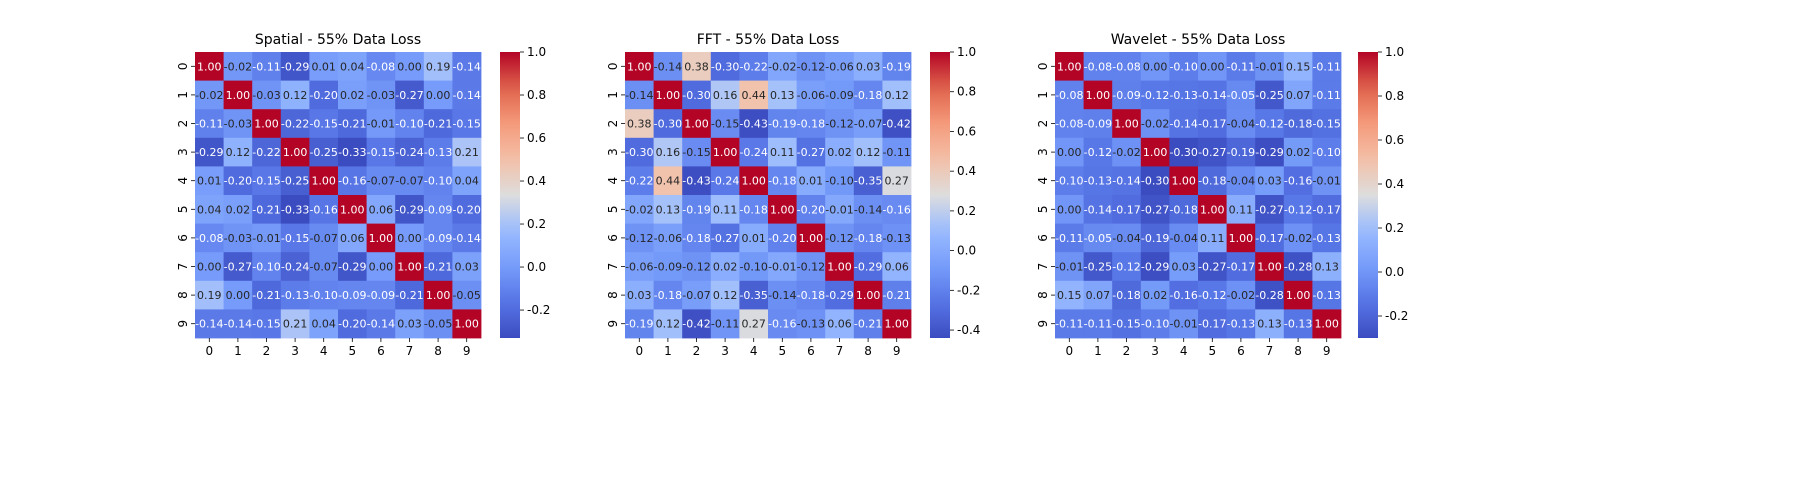 The image size is (1800, 500). I want to click on cell-value-label: -0.20, so click(238, 181).